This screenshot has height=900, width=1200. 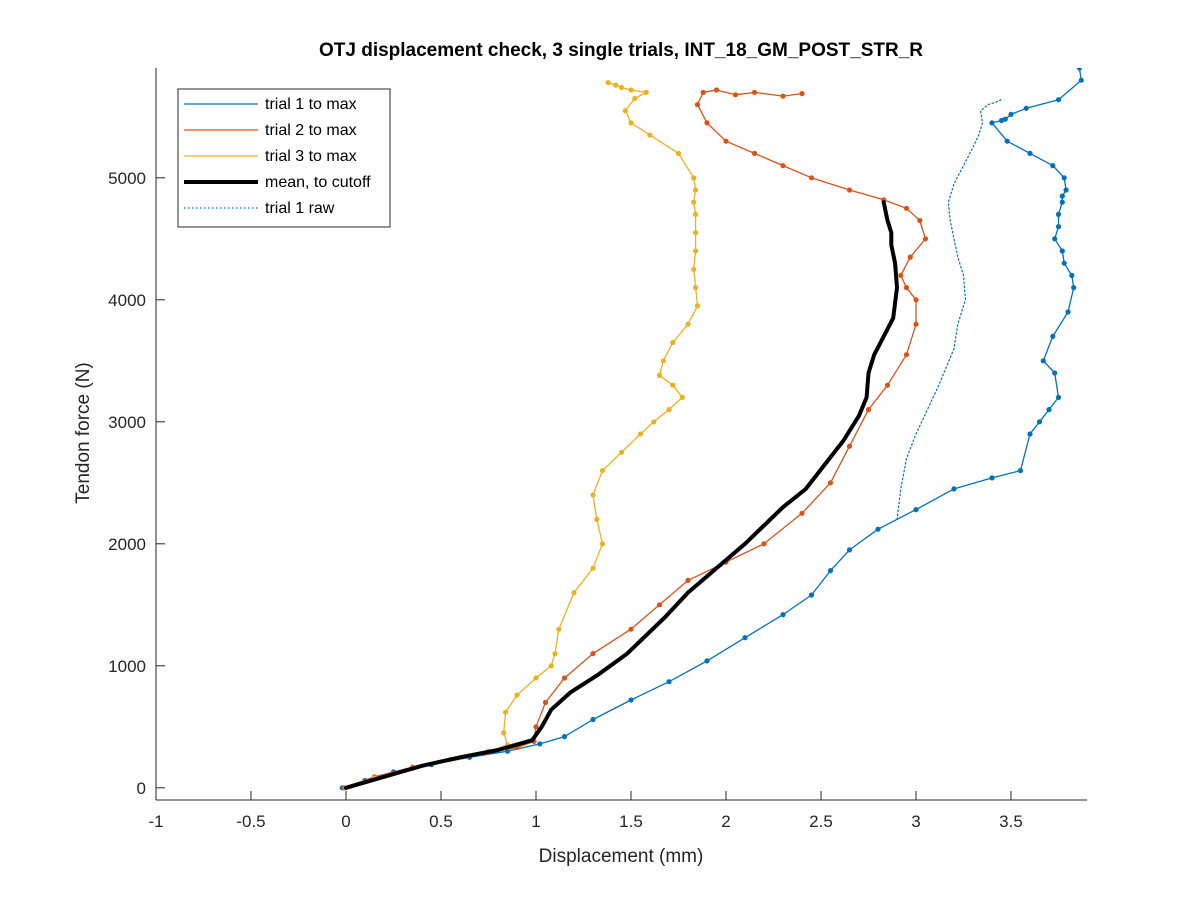 I want to click on x-tick-label: 1, so click(x=535, y=821).